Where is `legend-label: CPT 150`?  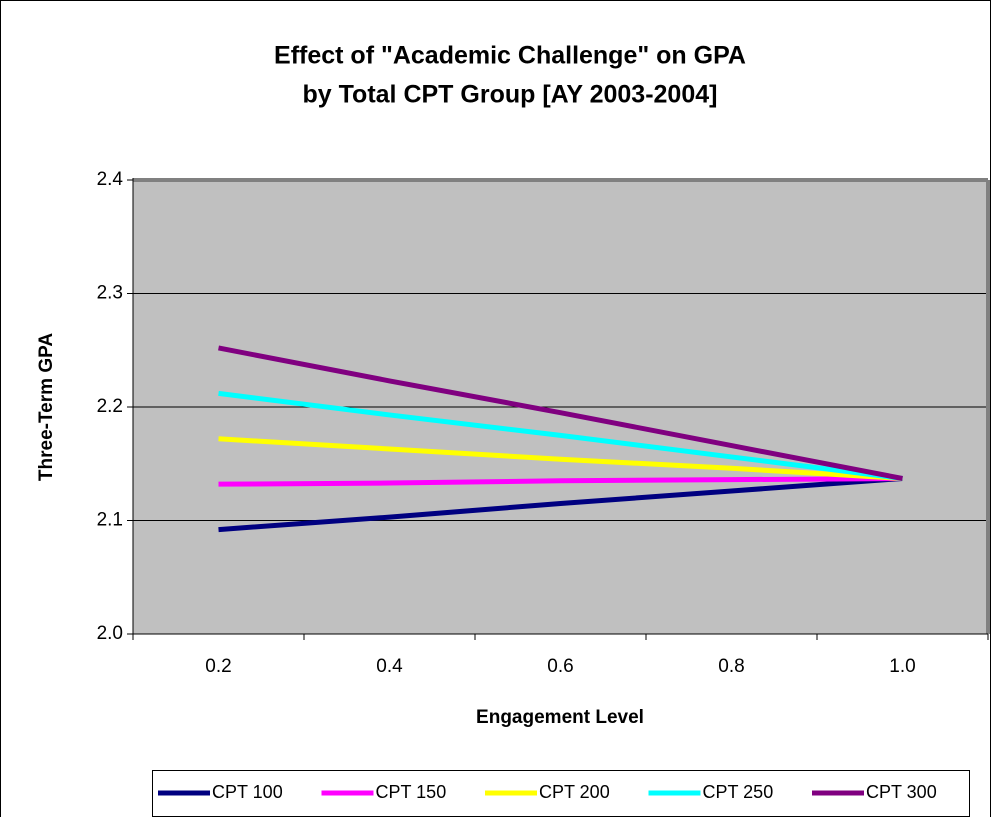
legend-label: CPT 150 is located at coordinates (411, 792).